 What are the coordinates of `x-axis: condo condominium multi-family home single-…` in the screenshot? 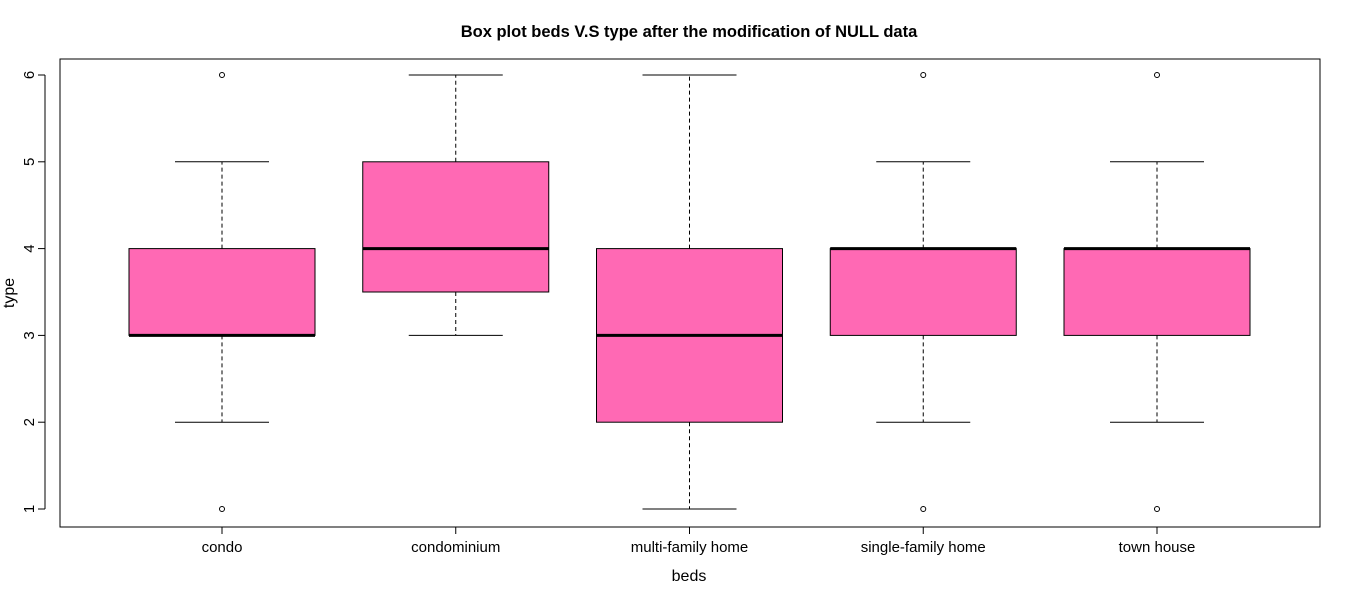 It's located at (699, 541).